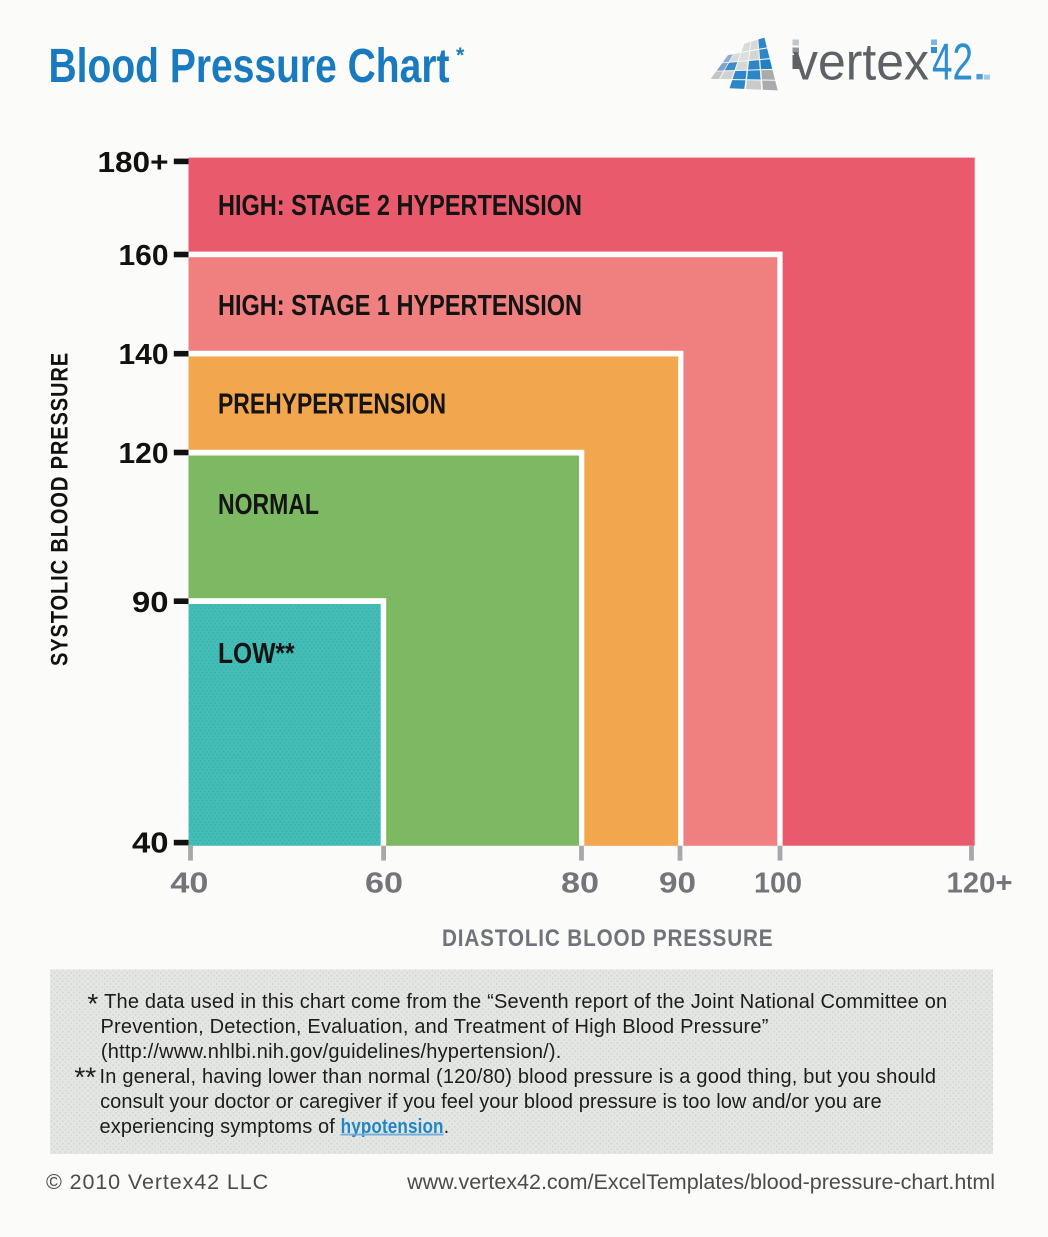 This screenshot has width=1048, height=1237. What do you see at coordinates (400, 206) in the screenshot?
I see `svg-text: HIGH: STAGE 2 HYPERTENSION` at bounding box center [400, 206].